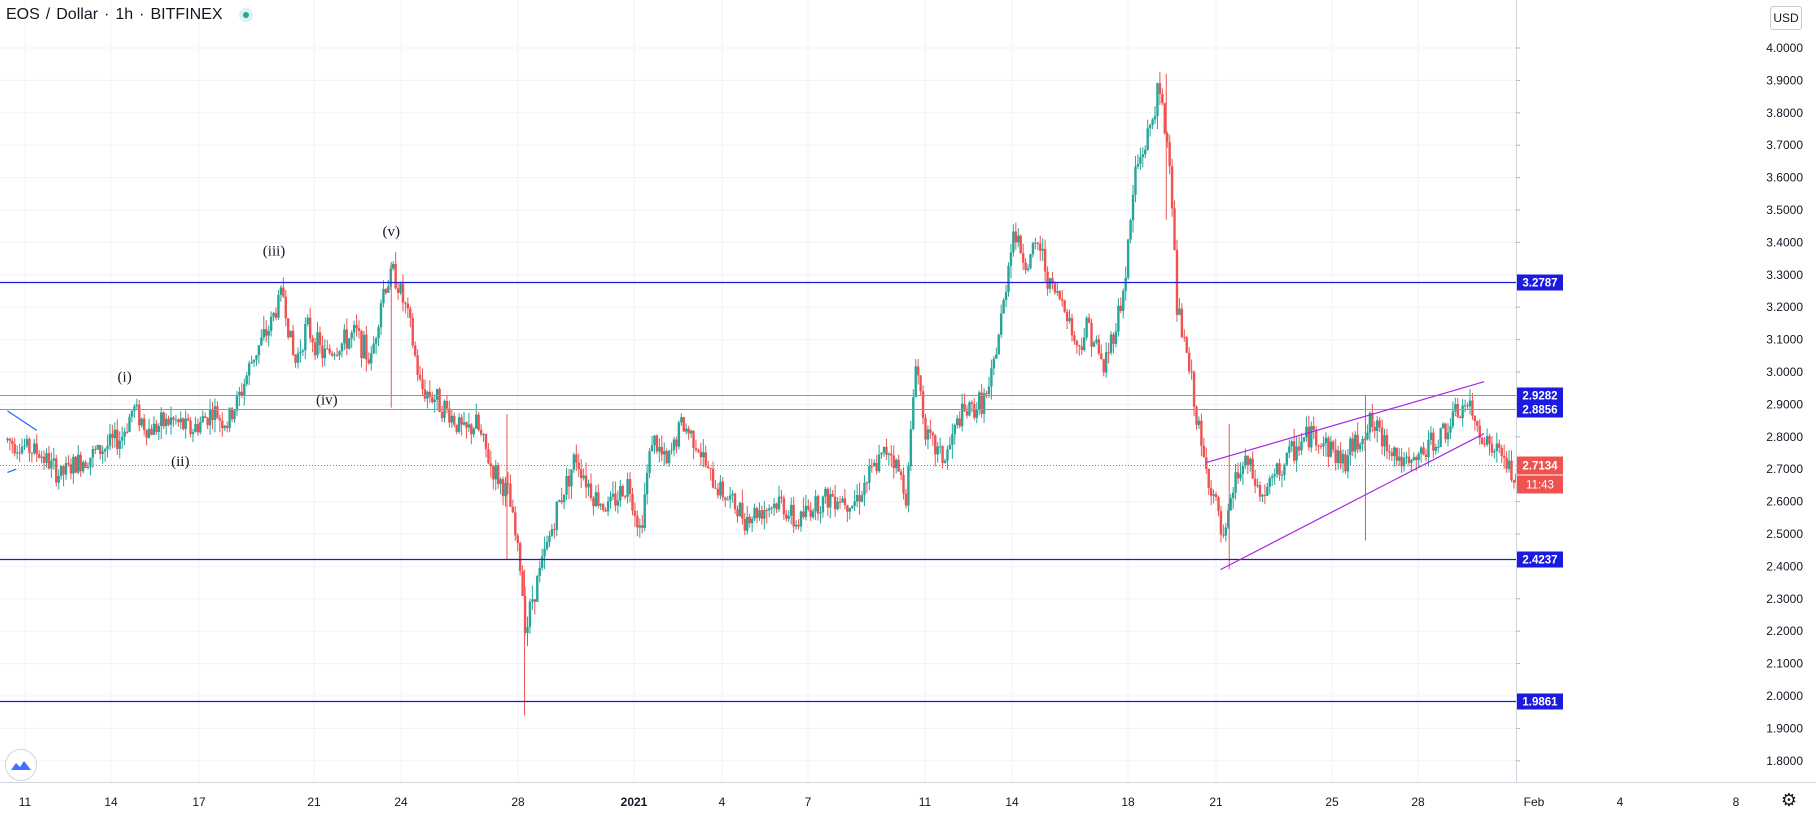 This screenshot has height=815, width=1816. What do you see at coordinates (125, 378) in the screenshot?
I see `wave-label: (i)` at bounding box center [125, 378].